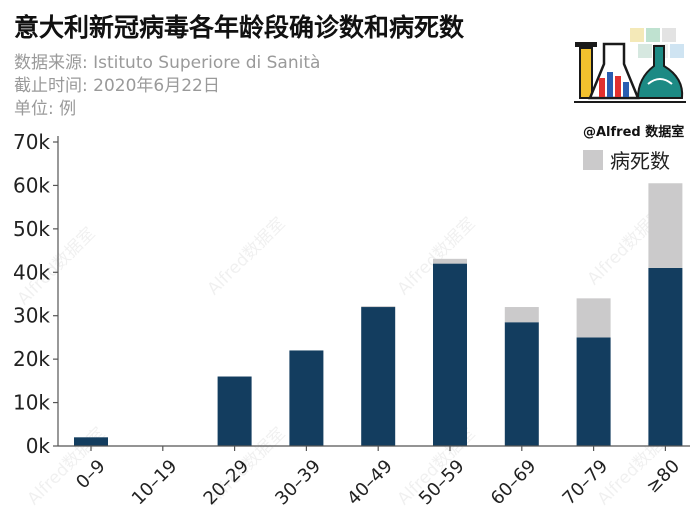 Image resolution: width=700 pixels, height=515 pixels. I want to click on legend-label-deaths: 病死数, so click(640, 161).